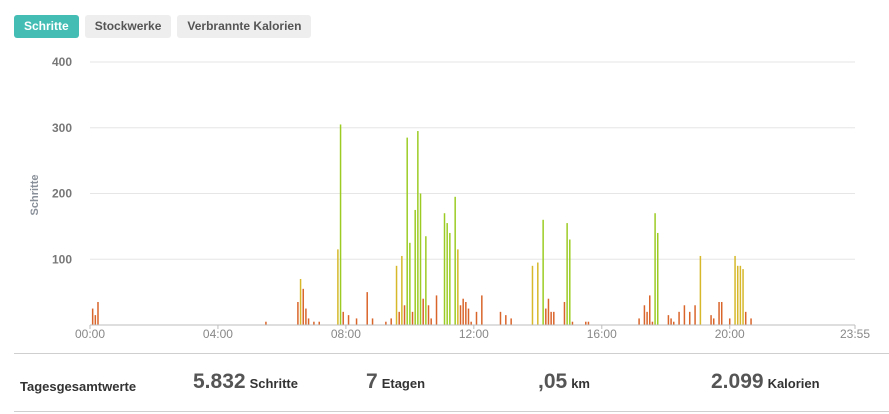 This screenshot has width=889, height=414. What do you see at coordinates (128, 26) in the screenshot?
I see `tab-stockwerke: Stockwerke` at bounding box center [128, 26].